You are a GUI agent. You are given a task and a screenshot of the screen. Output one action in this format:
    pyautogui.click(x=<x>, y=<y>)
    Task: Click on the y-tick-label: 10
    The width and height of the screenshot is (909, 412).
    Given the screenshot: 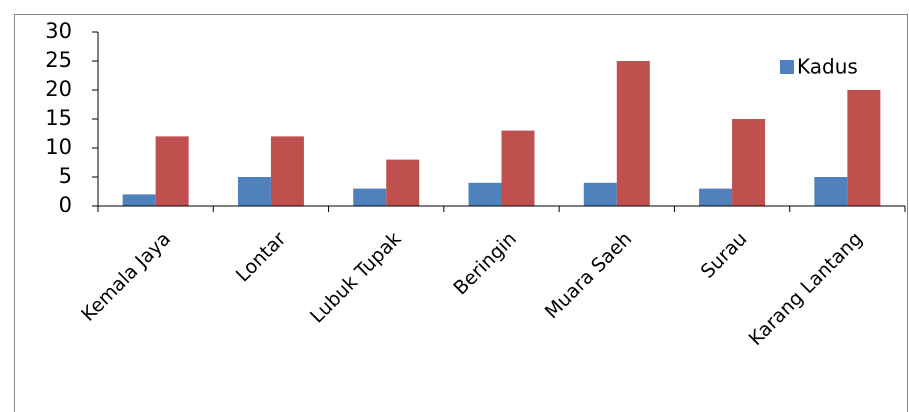 What is the action you would take?
    pyautogui.click(x=58, y=147)
    